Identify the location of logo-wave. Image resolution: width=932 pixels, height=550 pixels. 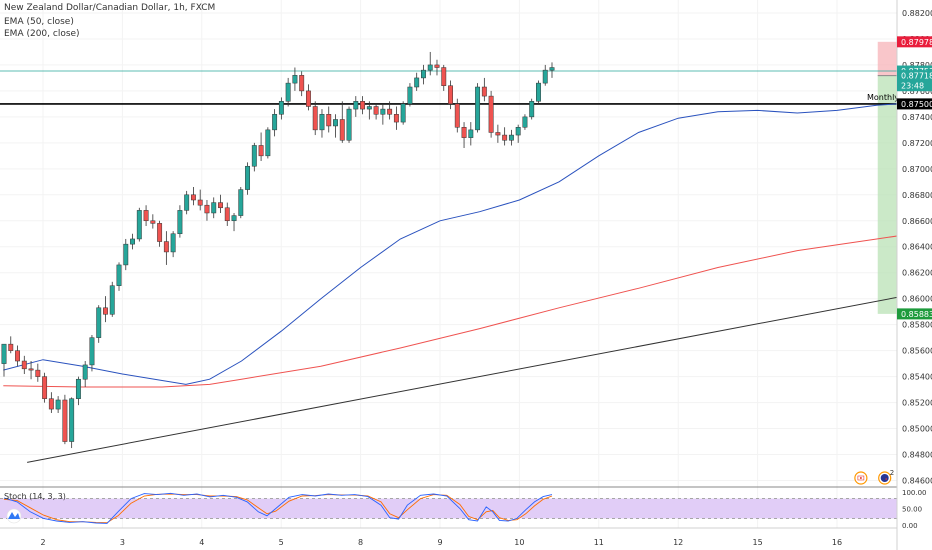
(14, 515).